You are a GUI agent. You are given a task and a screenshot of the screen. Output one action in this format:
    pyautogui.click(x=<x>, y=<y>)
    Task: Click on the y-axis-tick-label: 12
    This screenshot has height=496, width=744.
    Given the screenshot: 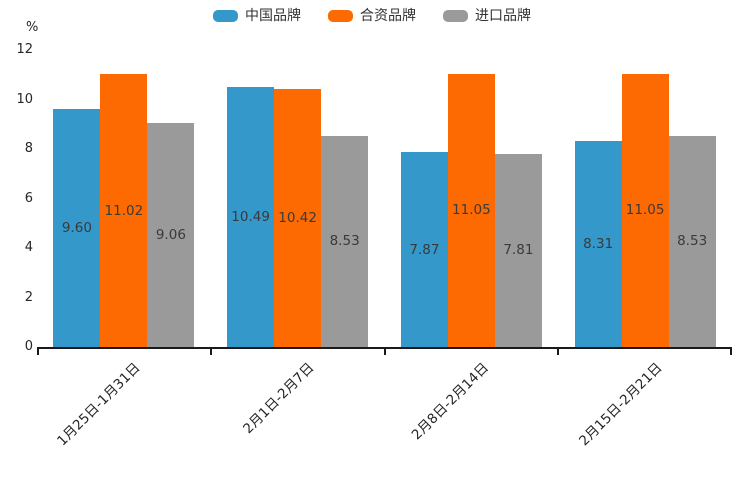 What is the action you would take?
    pyautogui.click(x=24, y=49)
    